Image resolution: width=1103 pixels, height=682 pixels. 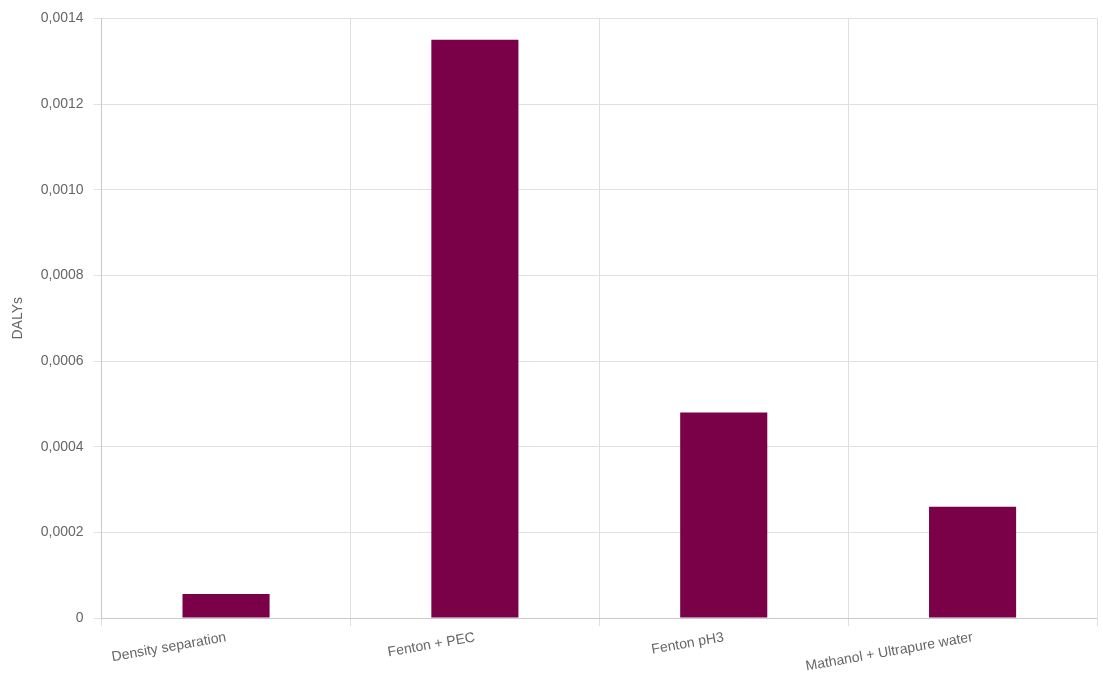 What do you see at coordinates (62, 274) in the screenshot?
I see `y-tick-label: 0,0008` at bounding box center [62, 274].